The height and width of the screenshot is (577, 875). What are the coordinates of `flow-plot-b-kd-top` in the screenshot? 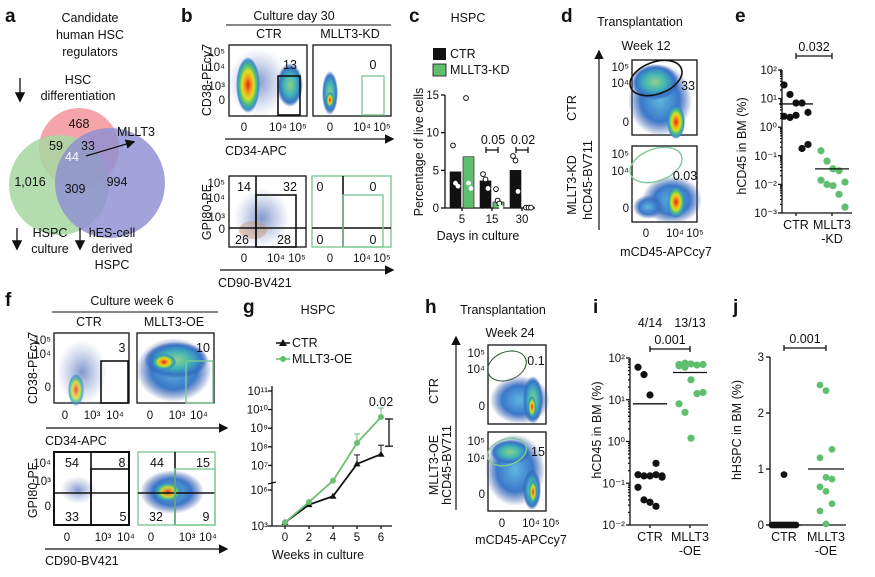 It's located at (352, 80).